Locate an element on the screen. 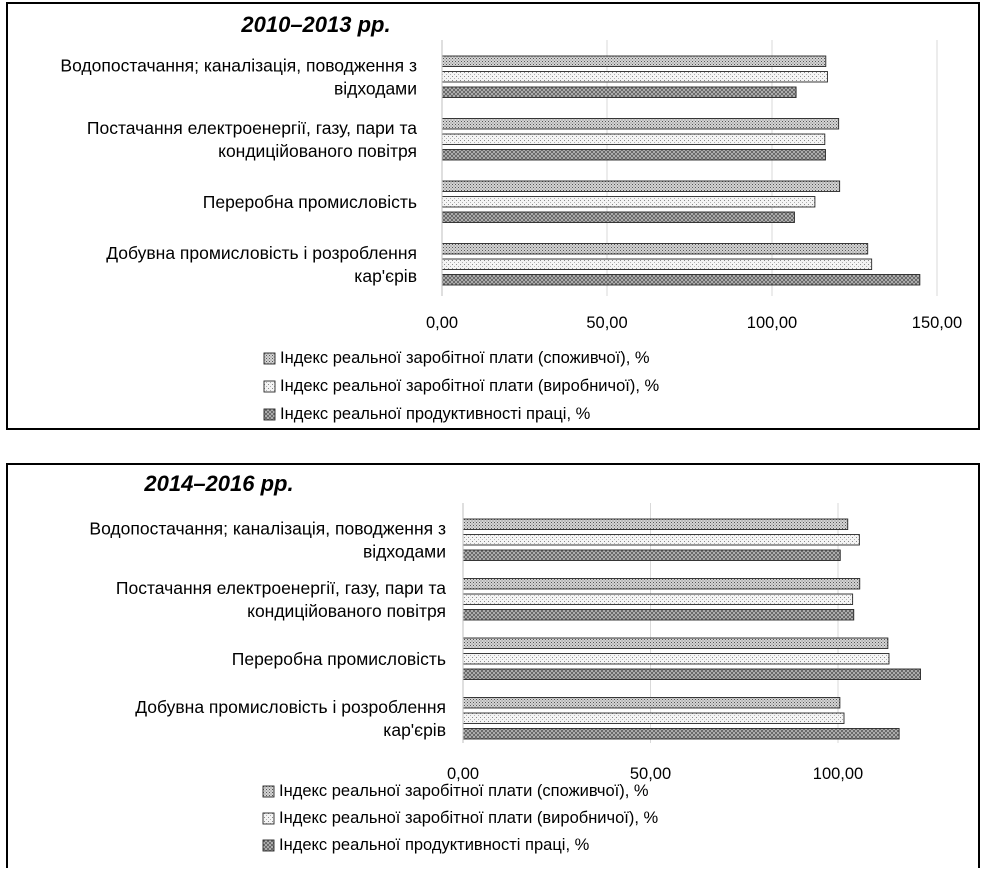 This screenshot has width=987, height=870. chart-title: 2010–2013 рр. is located at coordinates (315, 24).